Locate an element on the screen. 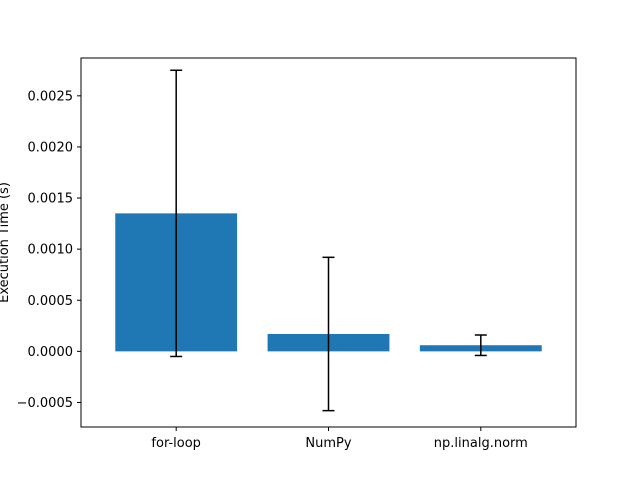  x-axis: for-loop NumPy np.linalg.norm is located at coordinates (339, 439).